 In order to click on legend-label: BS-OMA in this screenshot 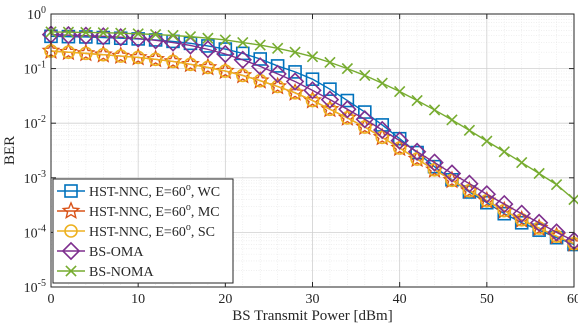, I will do `click(116, 252)`.